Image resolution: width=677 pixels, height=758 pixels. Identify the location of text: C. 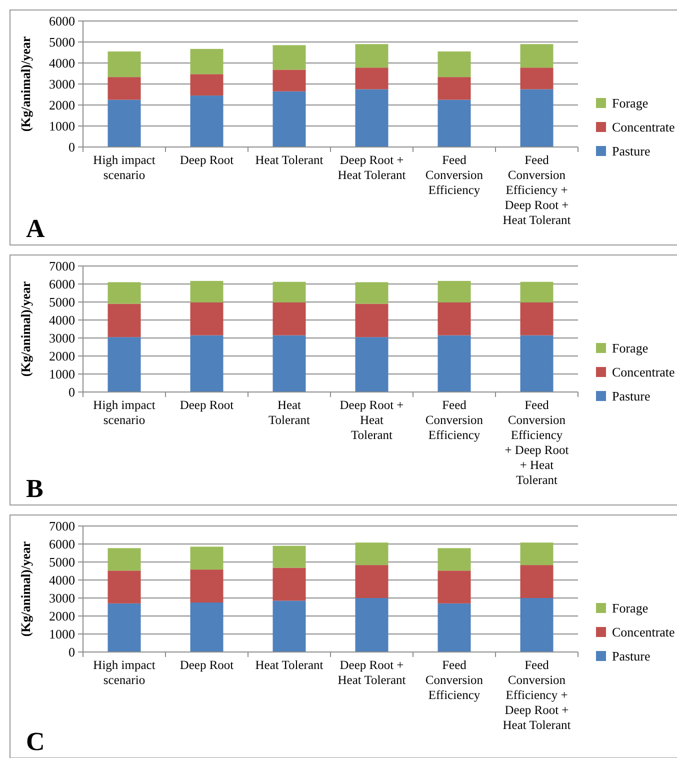
(35, 741).